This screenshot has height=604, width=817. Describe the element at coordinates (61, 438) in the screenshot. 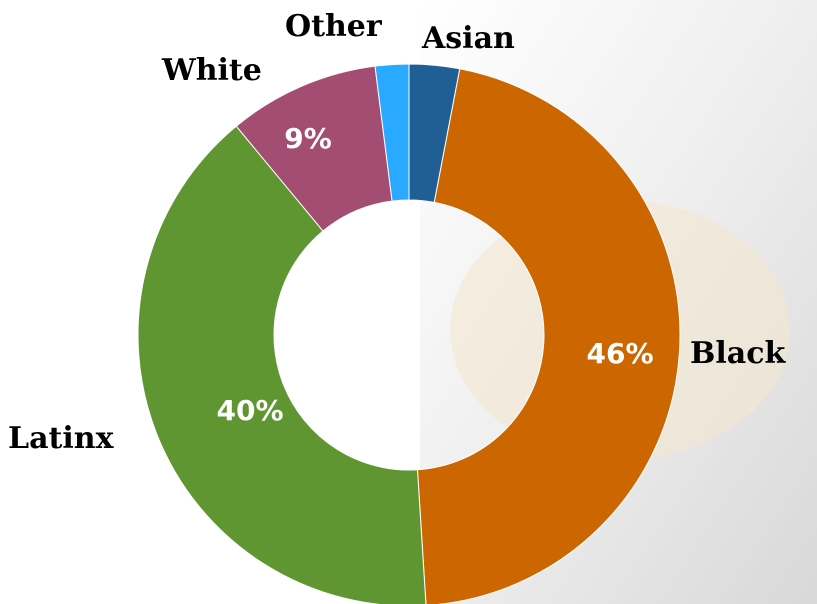

I see `category-label: Latinx` at that location.